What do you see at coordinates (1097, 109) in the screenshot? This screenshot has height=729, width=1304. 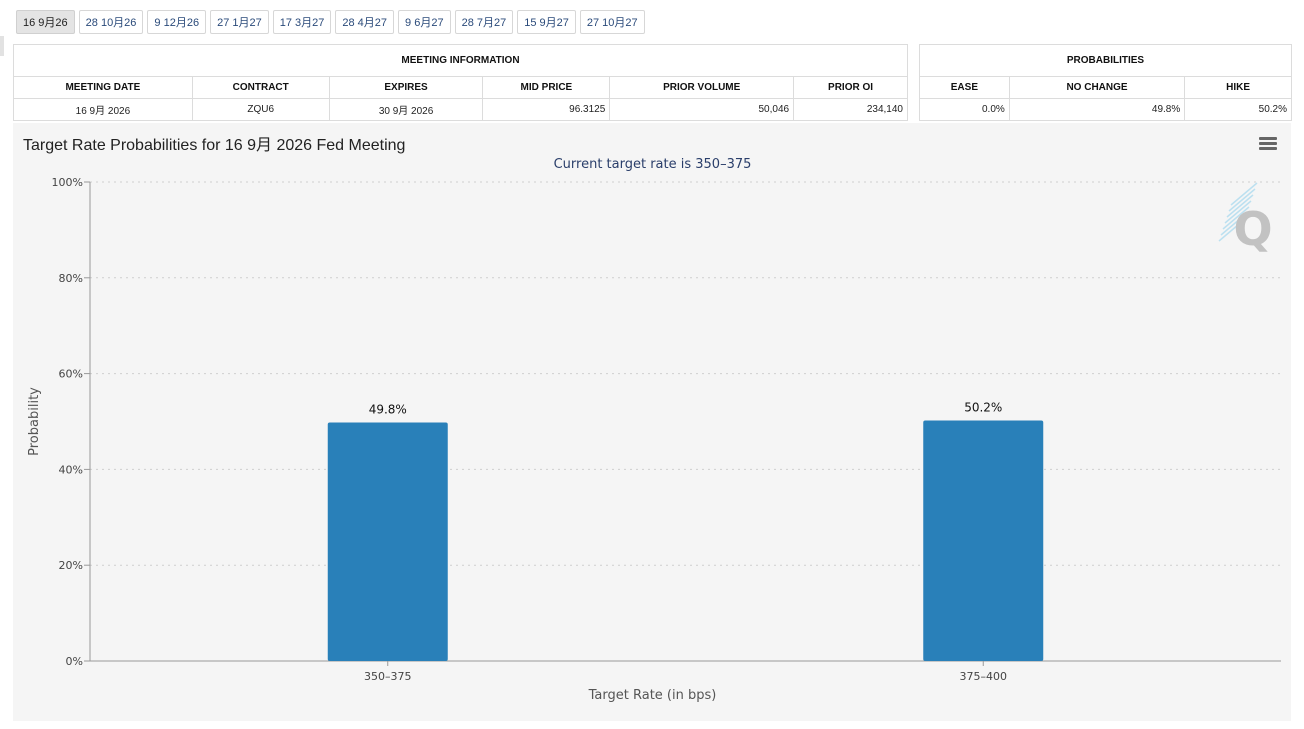 I see `no-change-value: 49.8%` at bounding box center [1097, 109].